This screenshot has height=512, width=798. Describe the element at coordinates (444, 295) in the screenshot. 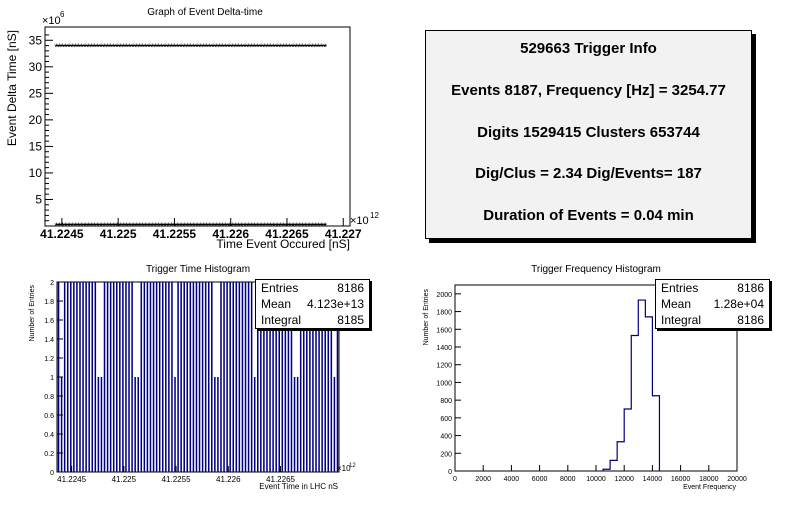

I see `y-tick-label: 2000` at that location.